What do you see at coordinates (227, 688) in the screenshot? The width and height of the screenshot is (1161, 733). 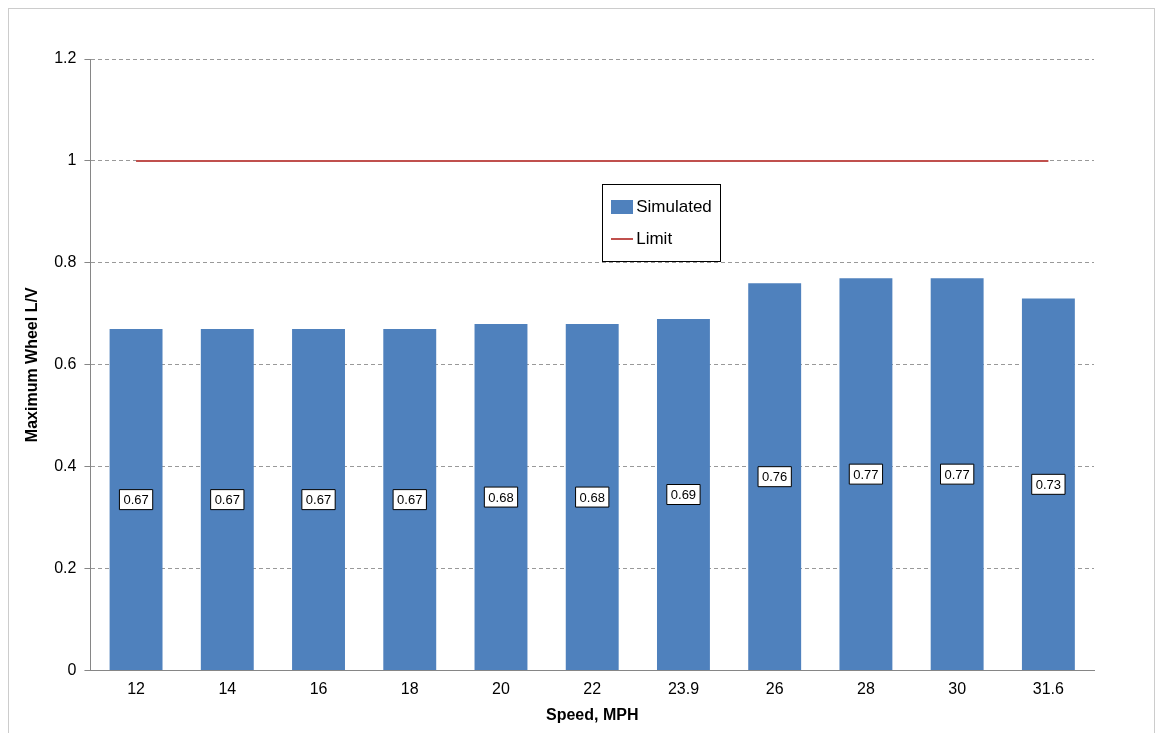 I see `x-tick-label: 14` at bounding box center [227, 688].